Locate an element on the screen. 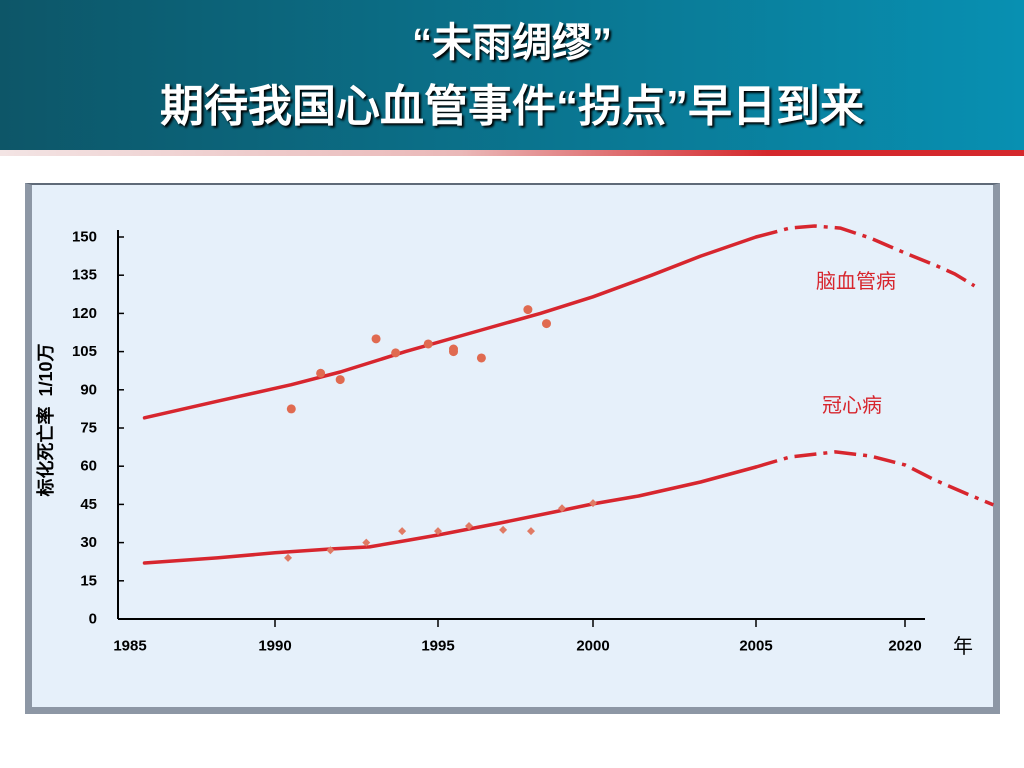 This screenshot has width=1024, height=768. y-tick-label: 120 is located at coordinates (84, 313).